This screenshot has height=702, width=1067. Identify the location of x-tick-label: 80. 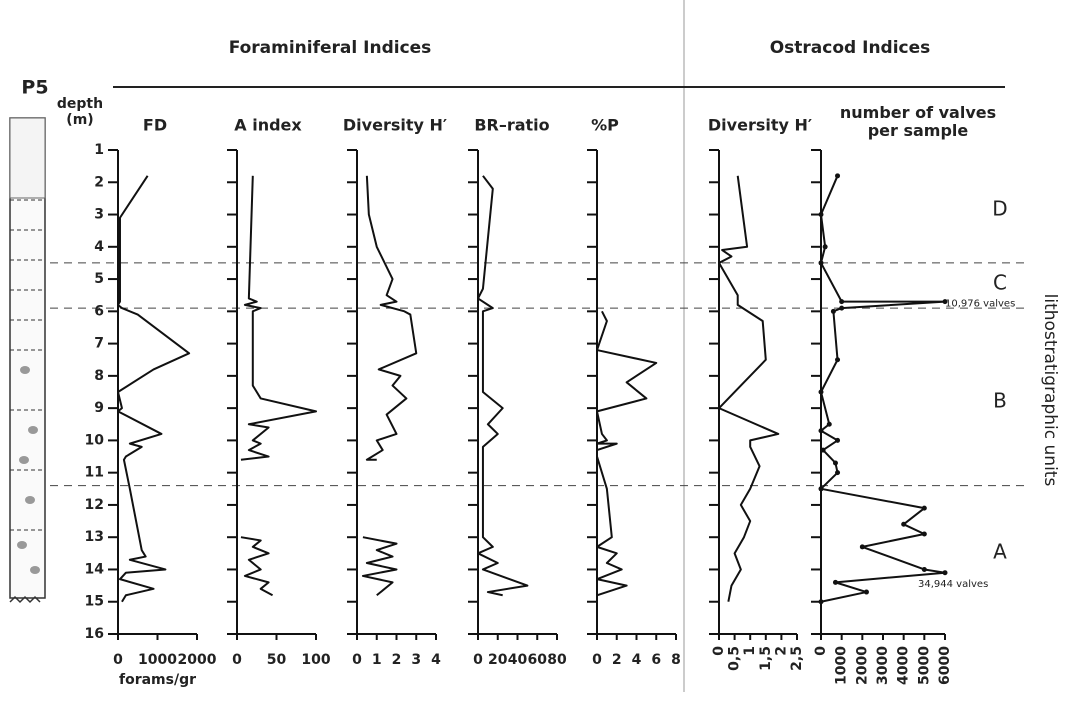
(557, 660).